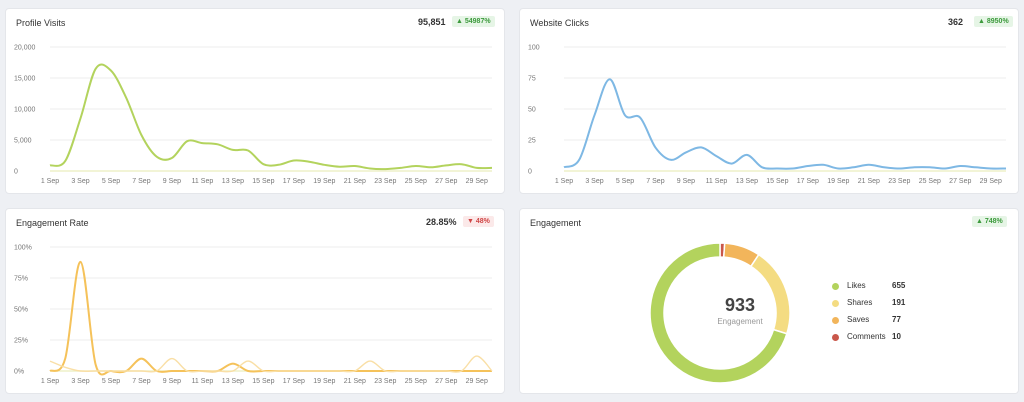 The height and width of the screenshot is (402, 1024). I want to click on y-tick-label: 50%, so click(21, 310).